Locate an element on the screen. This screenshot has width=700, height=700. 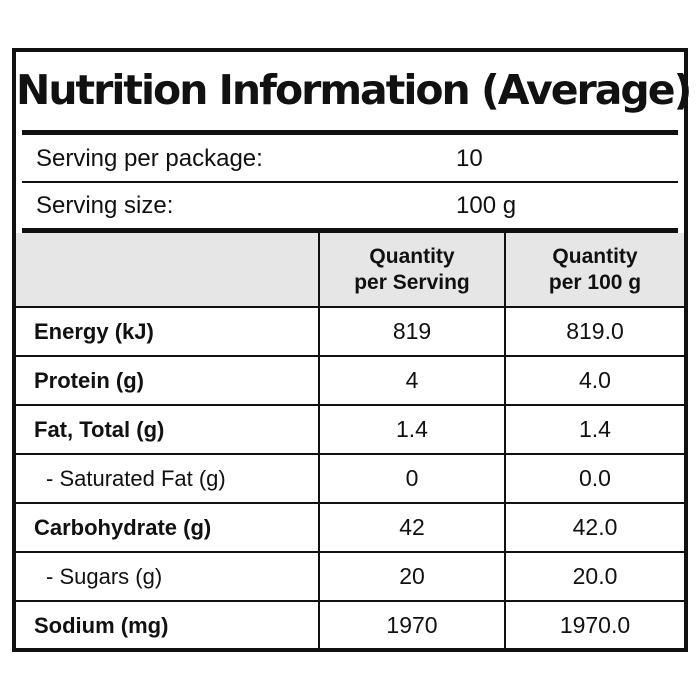
per-serving-value: 1970 is located at coordinates (412, 625).